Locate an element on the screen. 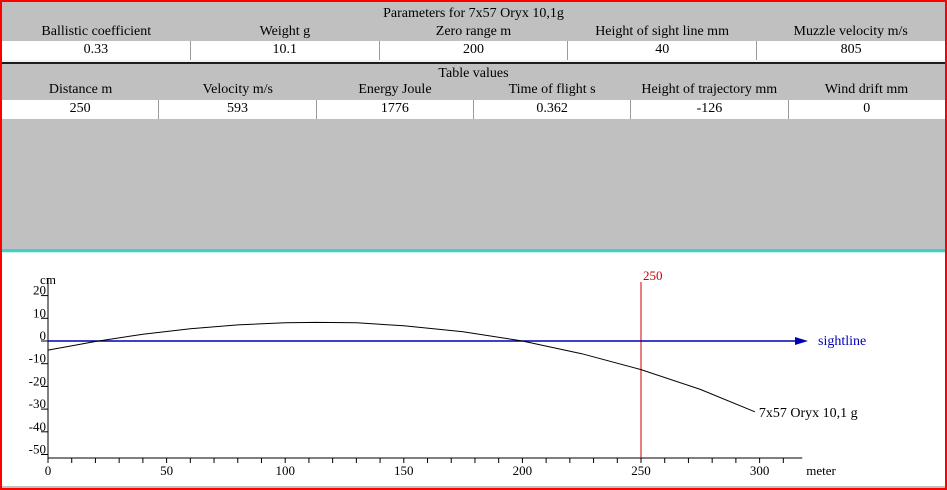 The image size is (947, 490). table-value-cell: 250 is located at coordinates (81, 109).